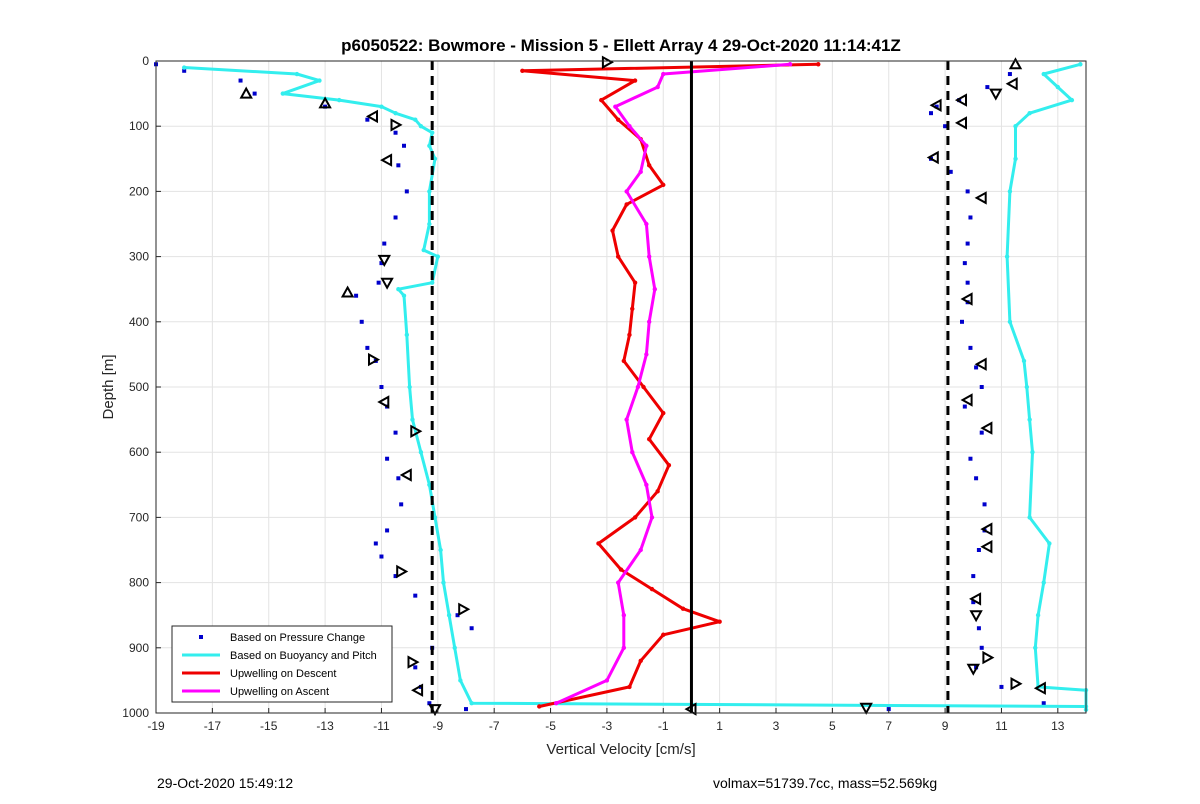 The width and height of the screenshot is (1200, 804). Describe the element at coordinates (283, 674) in the screenshot. I see `legend-label: Upwelling on Descent` at that location.